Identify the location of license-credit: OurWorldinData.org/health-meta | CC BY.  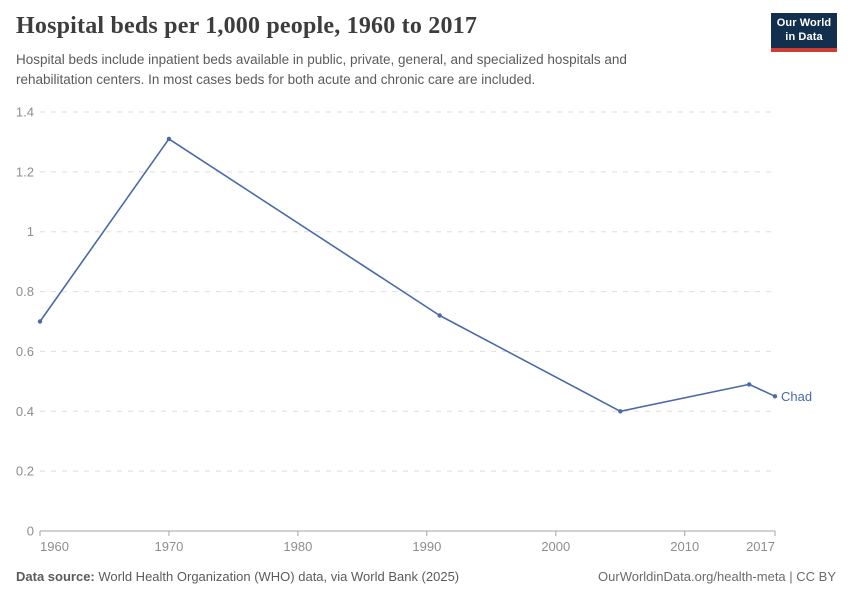
(717, 576).